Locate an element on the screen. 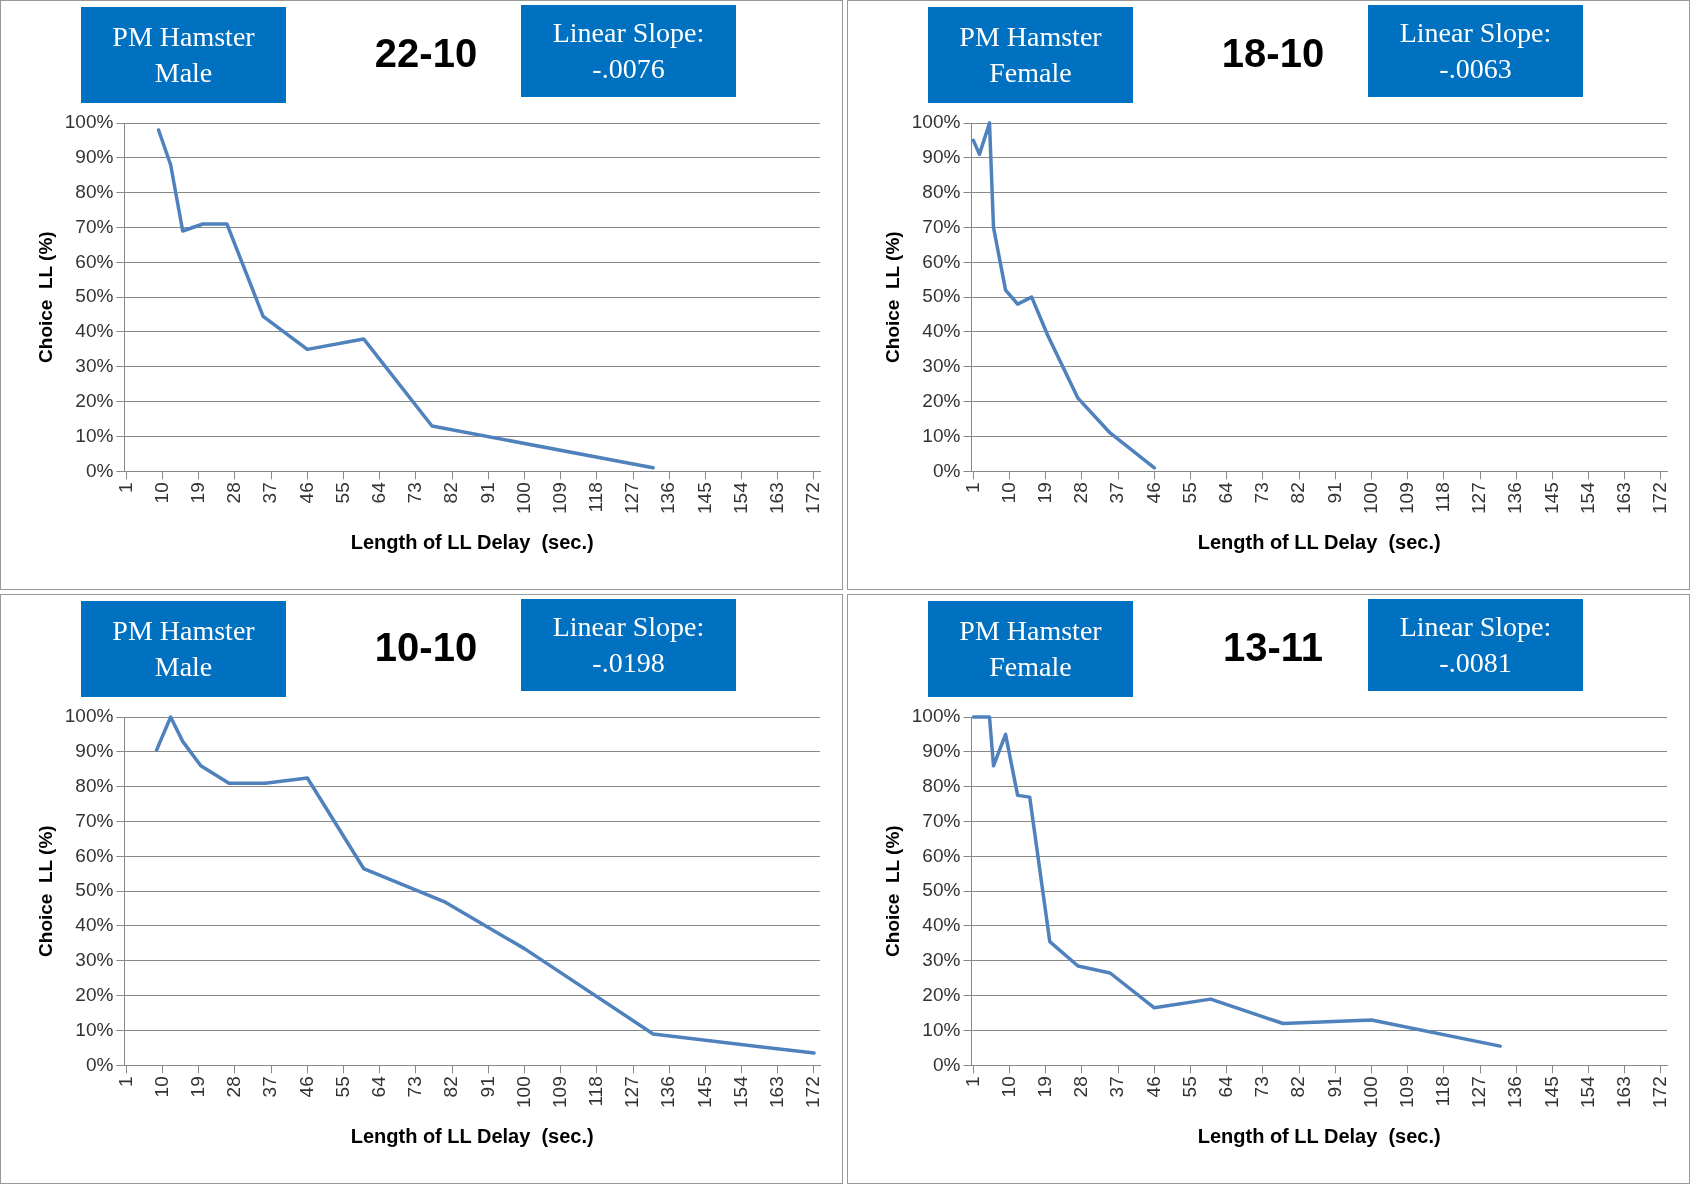 This screenshot has height=1185, width=1690. text: Linear Slope: -.0076 is located at coordinates (628, 51).